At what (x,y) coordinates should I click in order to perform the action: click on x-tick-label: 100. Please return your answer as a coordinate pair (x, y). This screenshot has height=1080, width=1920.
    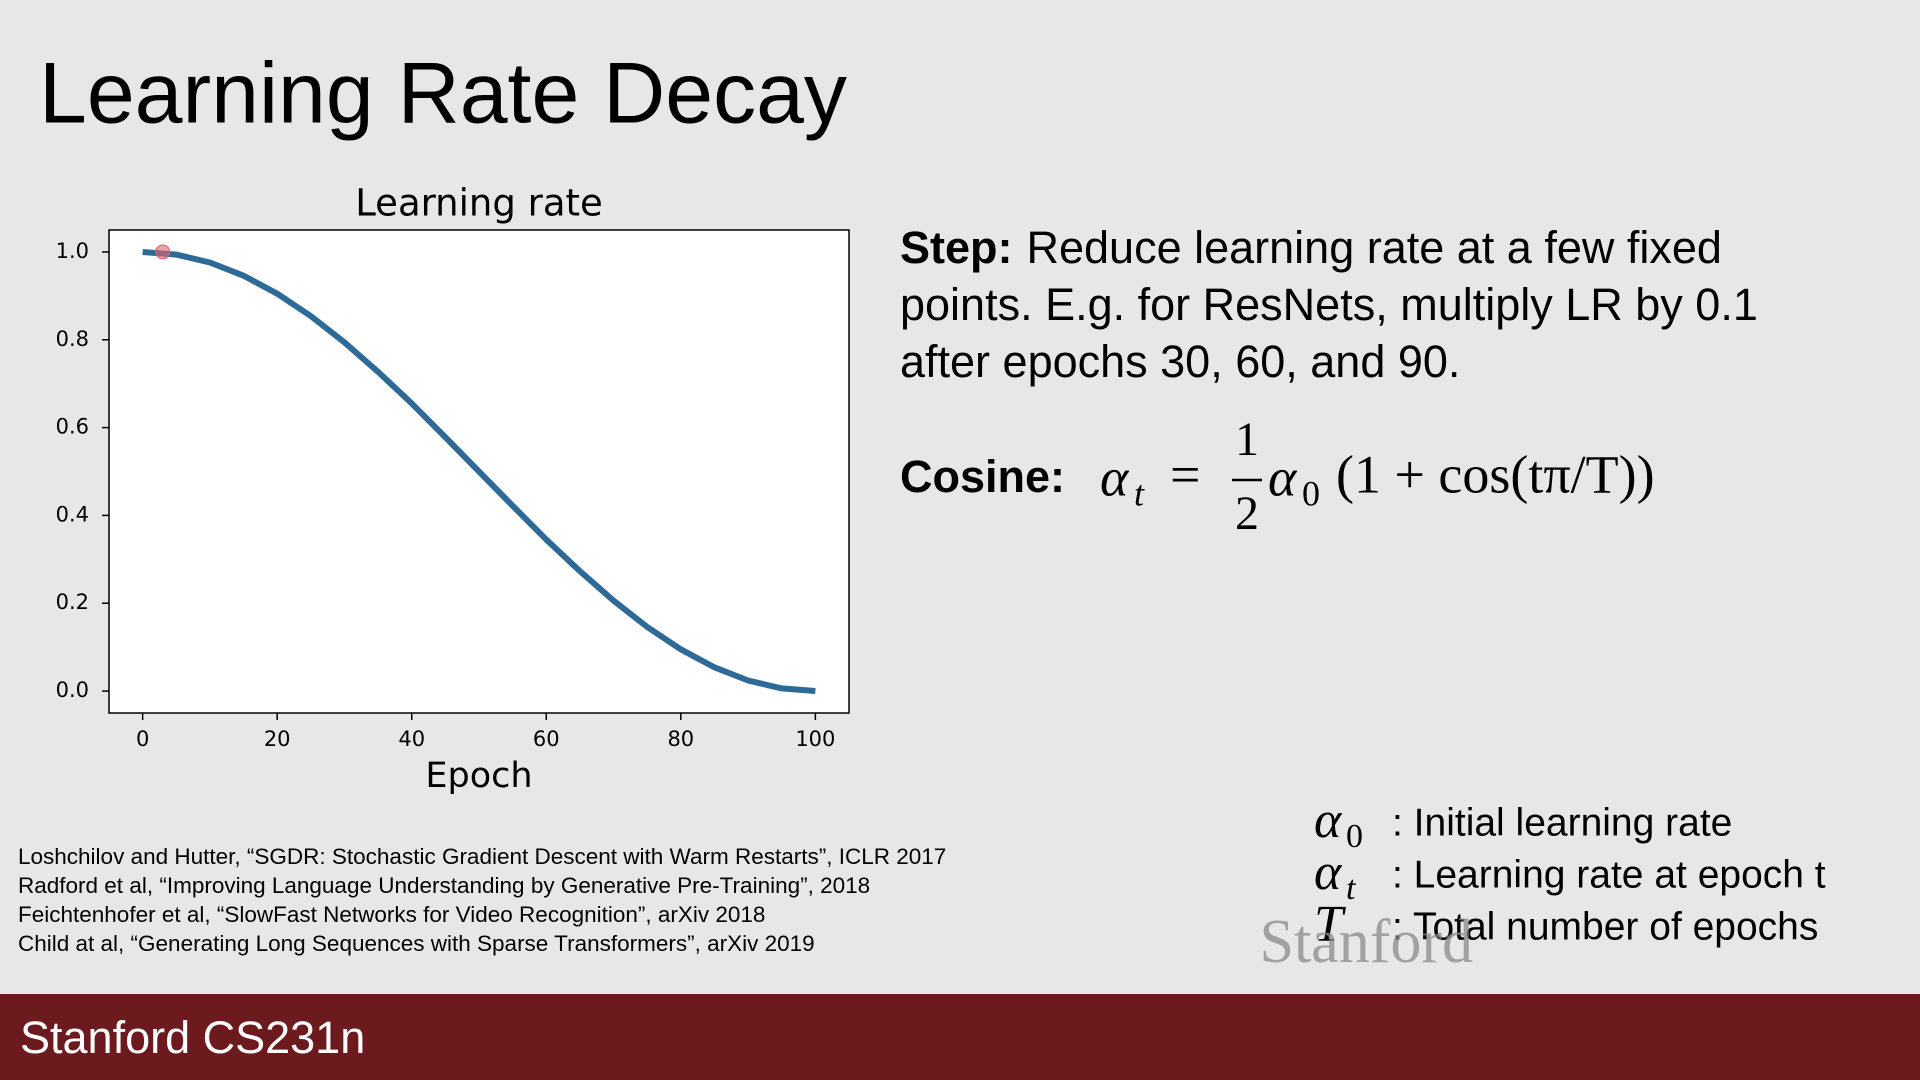
    Looking at the image, I should click on (815, 739).